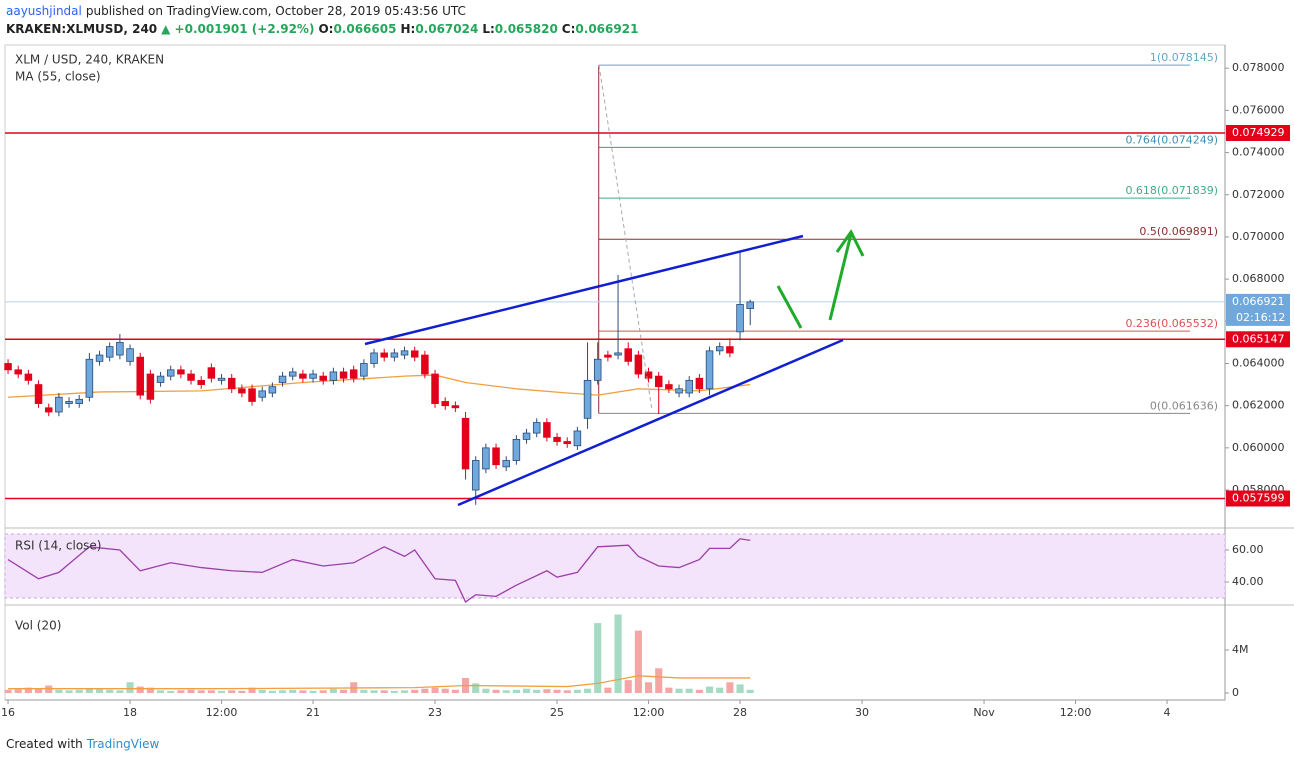  I want to click on x-tick-label: 16, so click(8, 712).